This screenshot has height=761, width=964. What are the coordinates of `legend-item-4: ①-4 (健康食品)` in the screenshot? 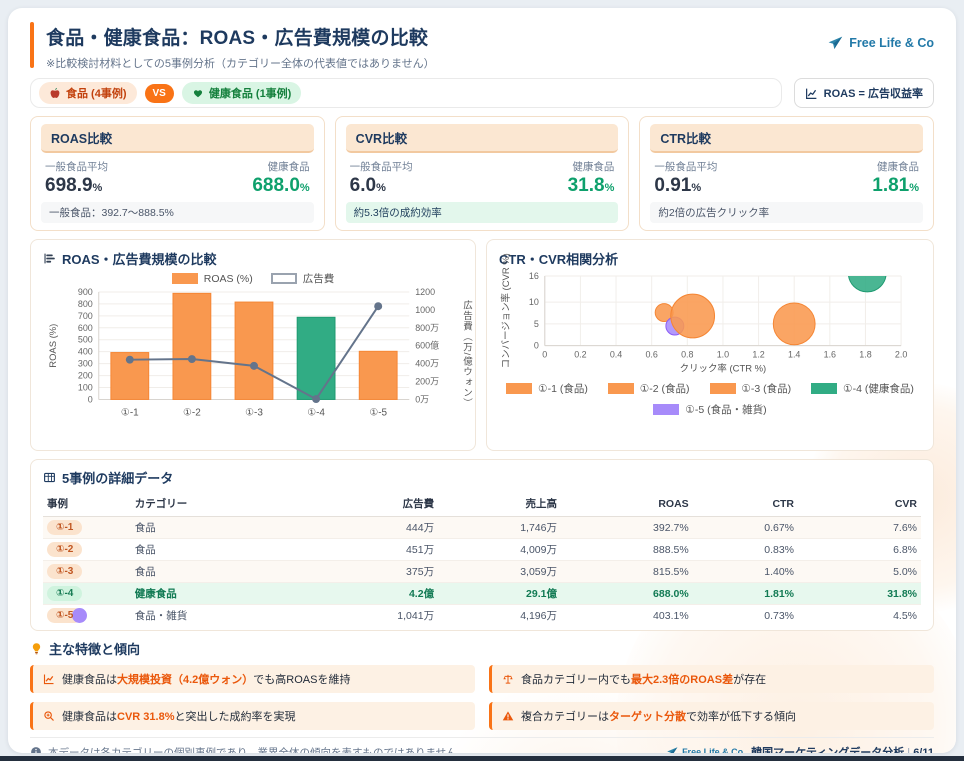 It's located at (862, 388).